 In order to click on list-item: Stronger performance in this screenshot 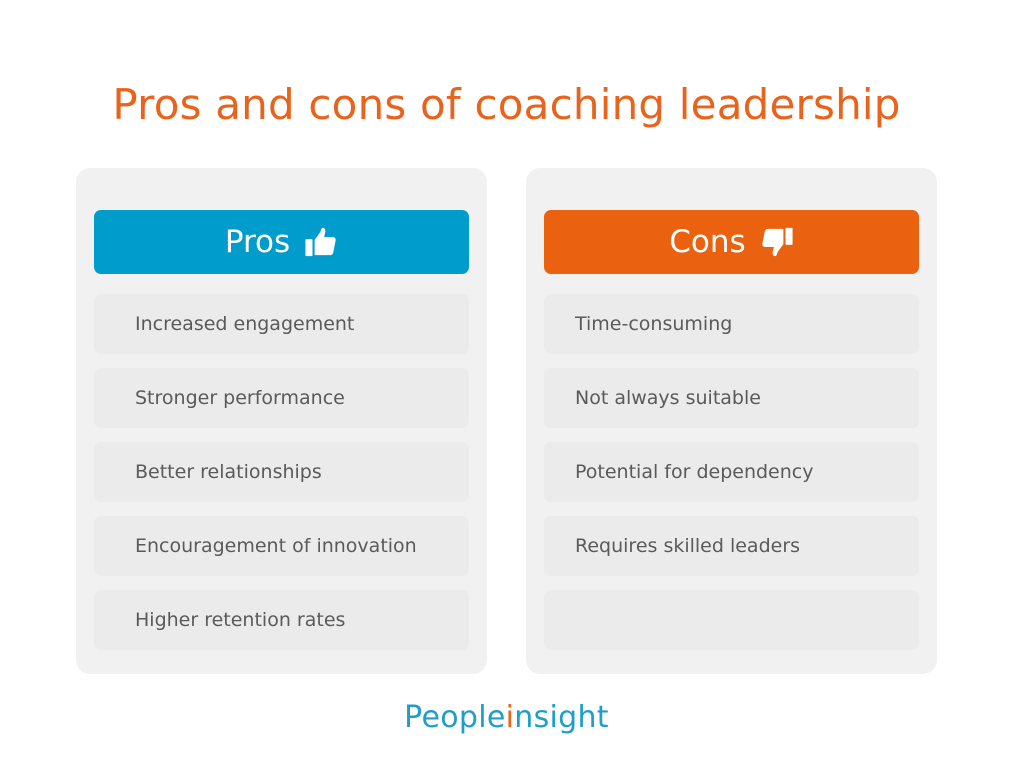, I will do `click(281, 398)`.